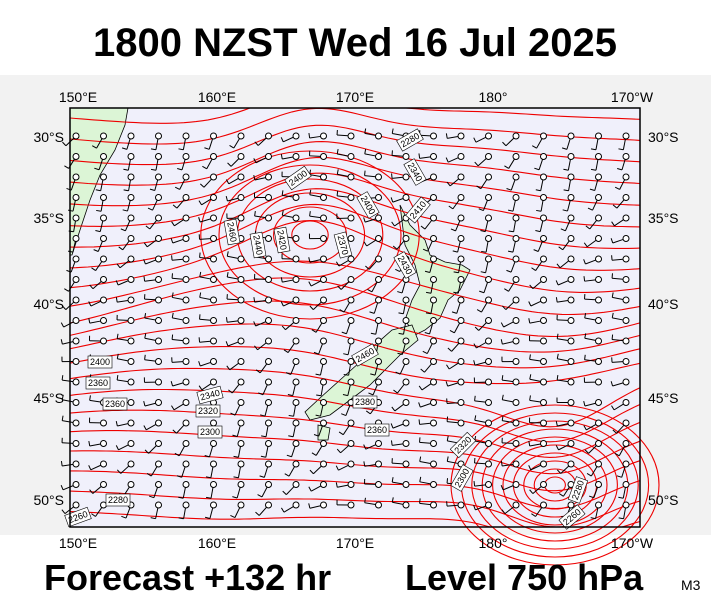  What do you see at coordinates (355, 543) in the screenshot?
I see `lon-label-bottom: 170°E` at bounding box center [355, 543].